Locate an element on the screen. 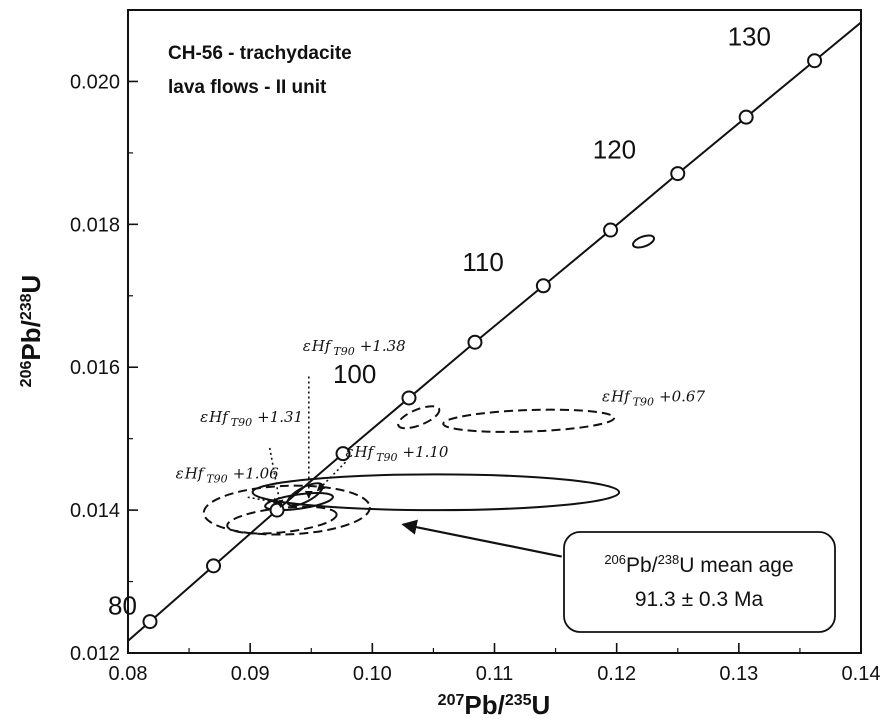 This screenshot has height=722, width=881. ehf-annotation: εHf T90 +1.31 is located at coordinates (251, 418).